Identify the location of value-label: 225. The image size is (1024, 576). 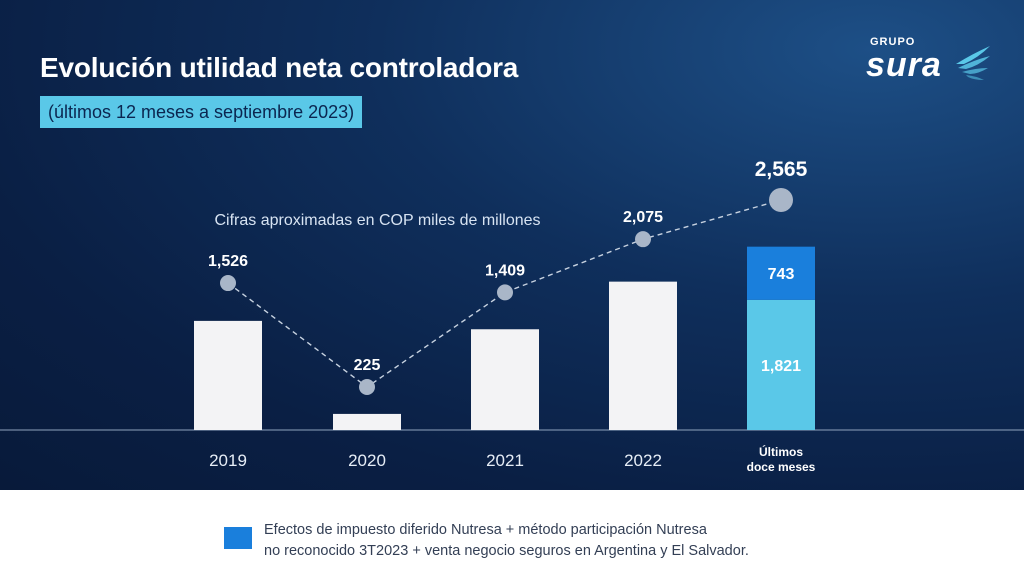
(367, 365).